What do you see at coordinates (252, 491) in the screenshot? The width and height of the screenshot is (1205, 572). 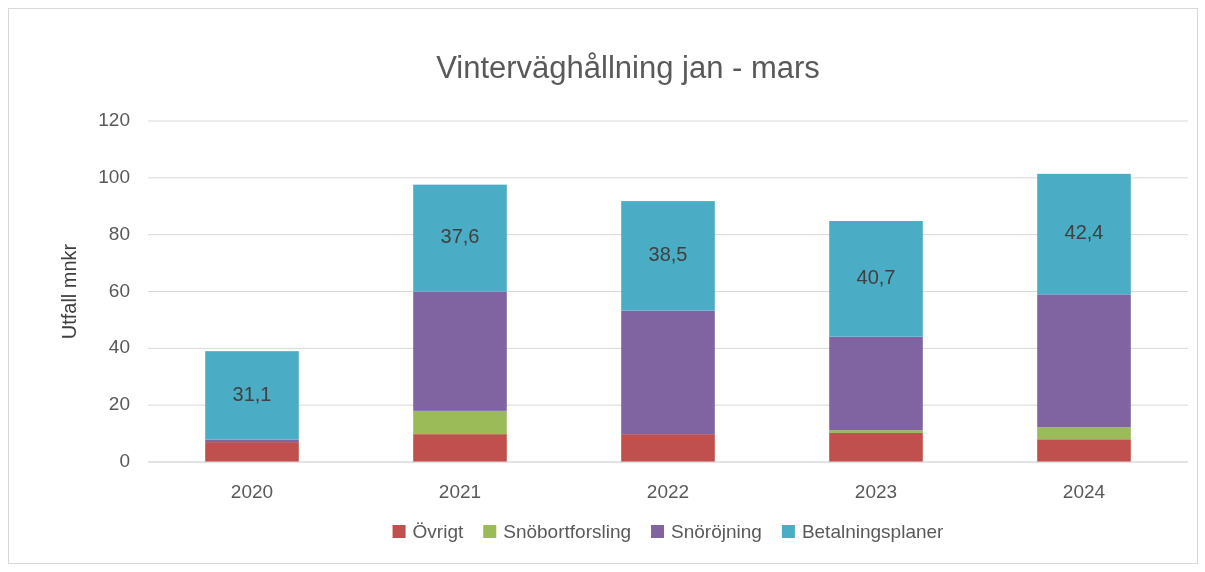 I see `x-tick-label: 2020` at bounding box center [252, 491].